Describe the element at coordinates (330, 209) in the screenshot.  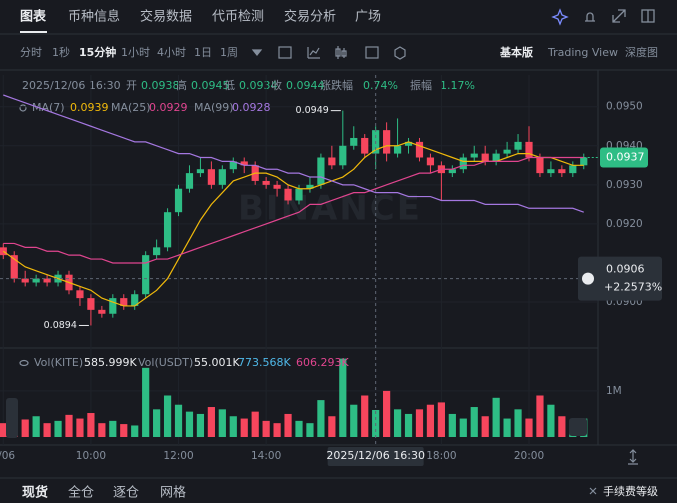
I see `watermark: BINANCE` at that location.